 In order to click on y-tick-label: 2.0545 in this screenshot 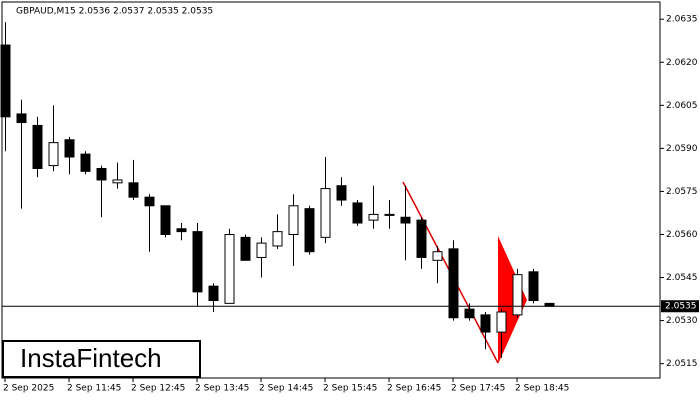, I will do `click(682, 278)`.